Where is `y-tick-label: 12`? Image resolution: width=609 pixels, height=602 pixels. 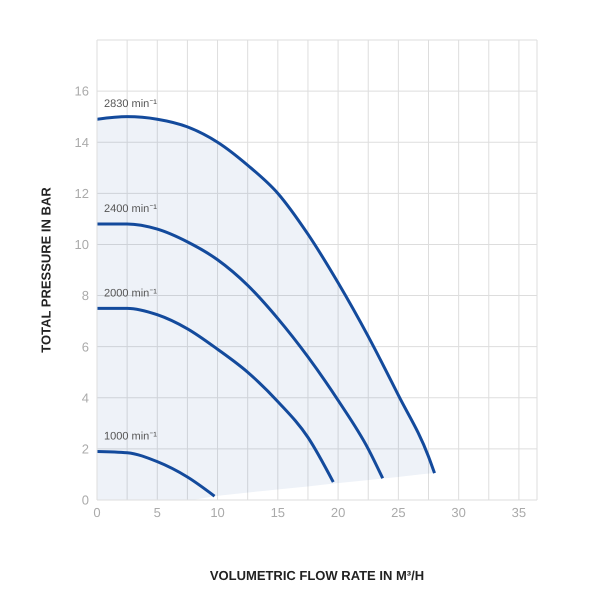 y-tick-label: 12 is located at coordinates (81, 193).